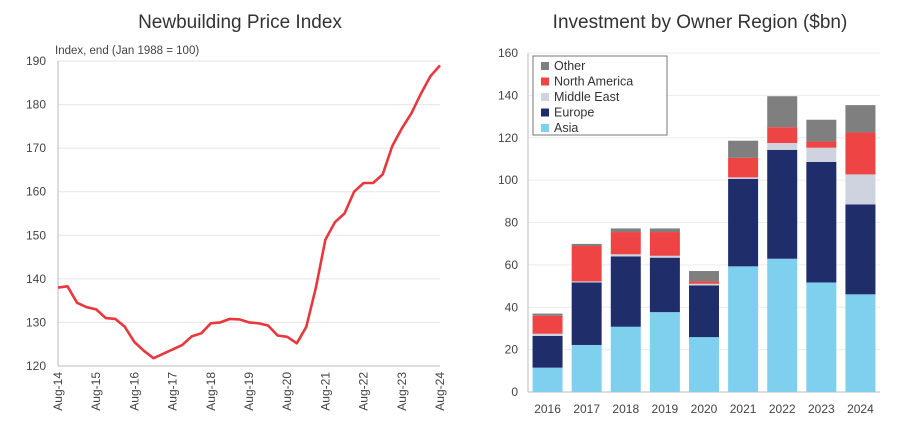  Describe the element at coordinates (402, 391) in the screenshot. I see `x-tick-label: Aug-23` at that location.